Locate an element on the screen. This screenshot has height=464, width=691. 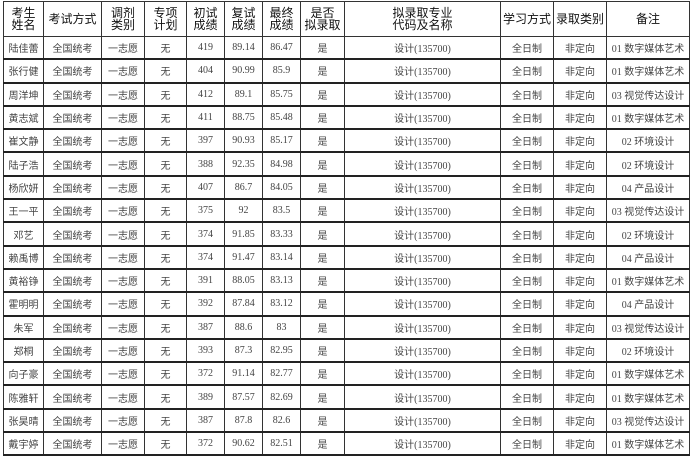
cell-name: 郑桐 is located at coordinates (23, 350).